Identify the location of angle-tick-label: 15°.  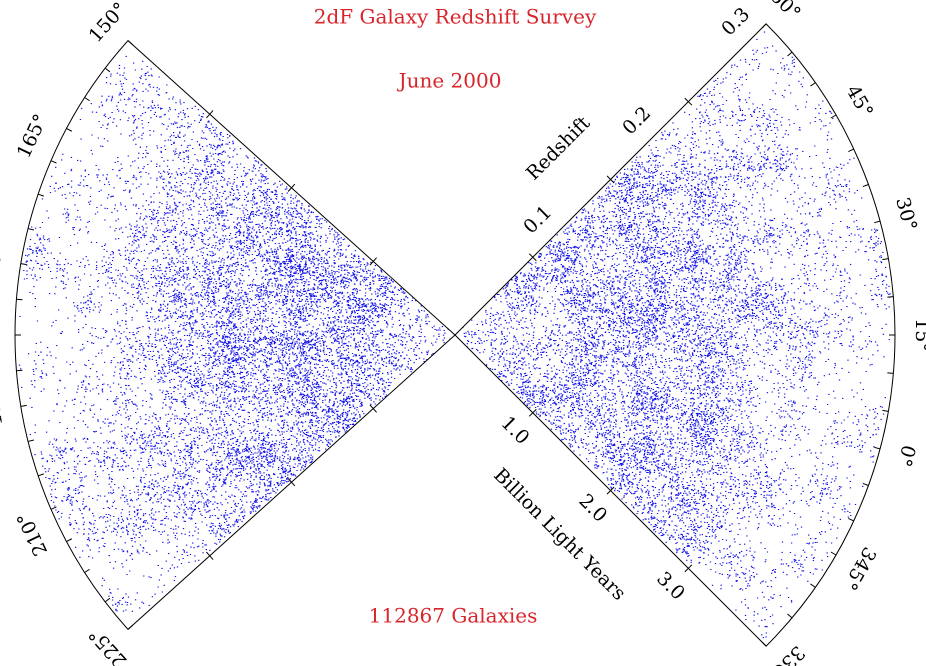
(918, 335).